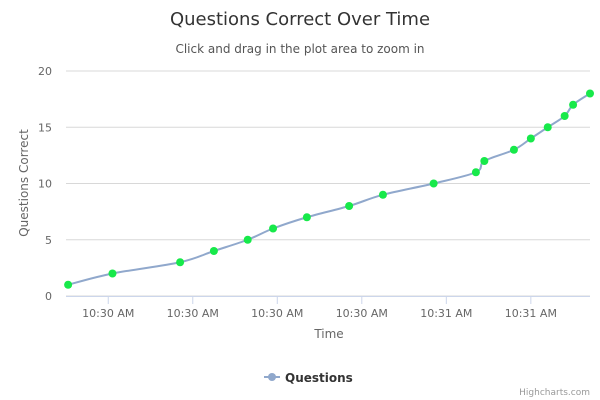 The width and height of the screenshot is (600, 400). I want to click on y-tick-label: 0, so click(48, 296).